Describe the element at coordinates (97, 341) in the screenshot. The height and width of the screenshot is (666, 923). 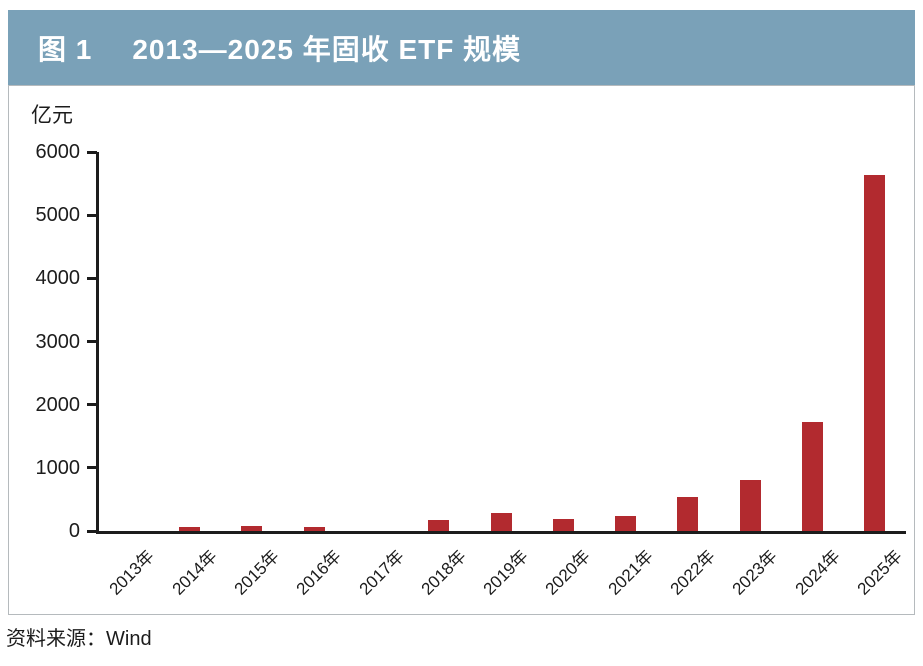
I see `y-axis-line` at that location.